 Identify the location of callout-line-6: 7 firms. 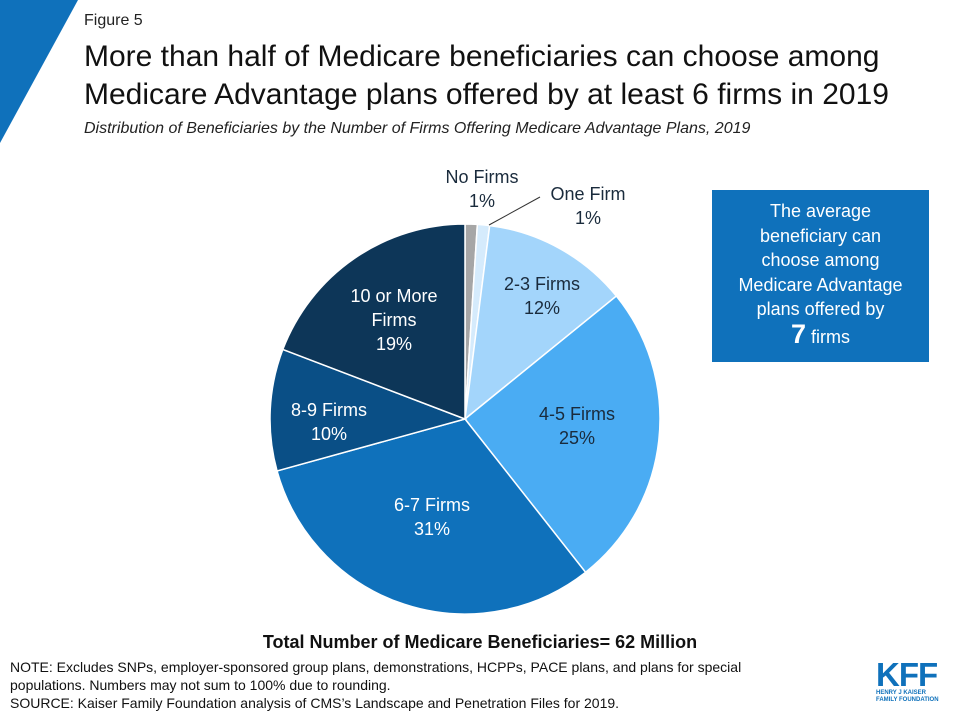
(820, 334).